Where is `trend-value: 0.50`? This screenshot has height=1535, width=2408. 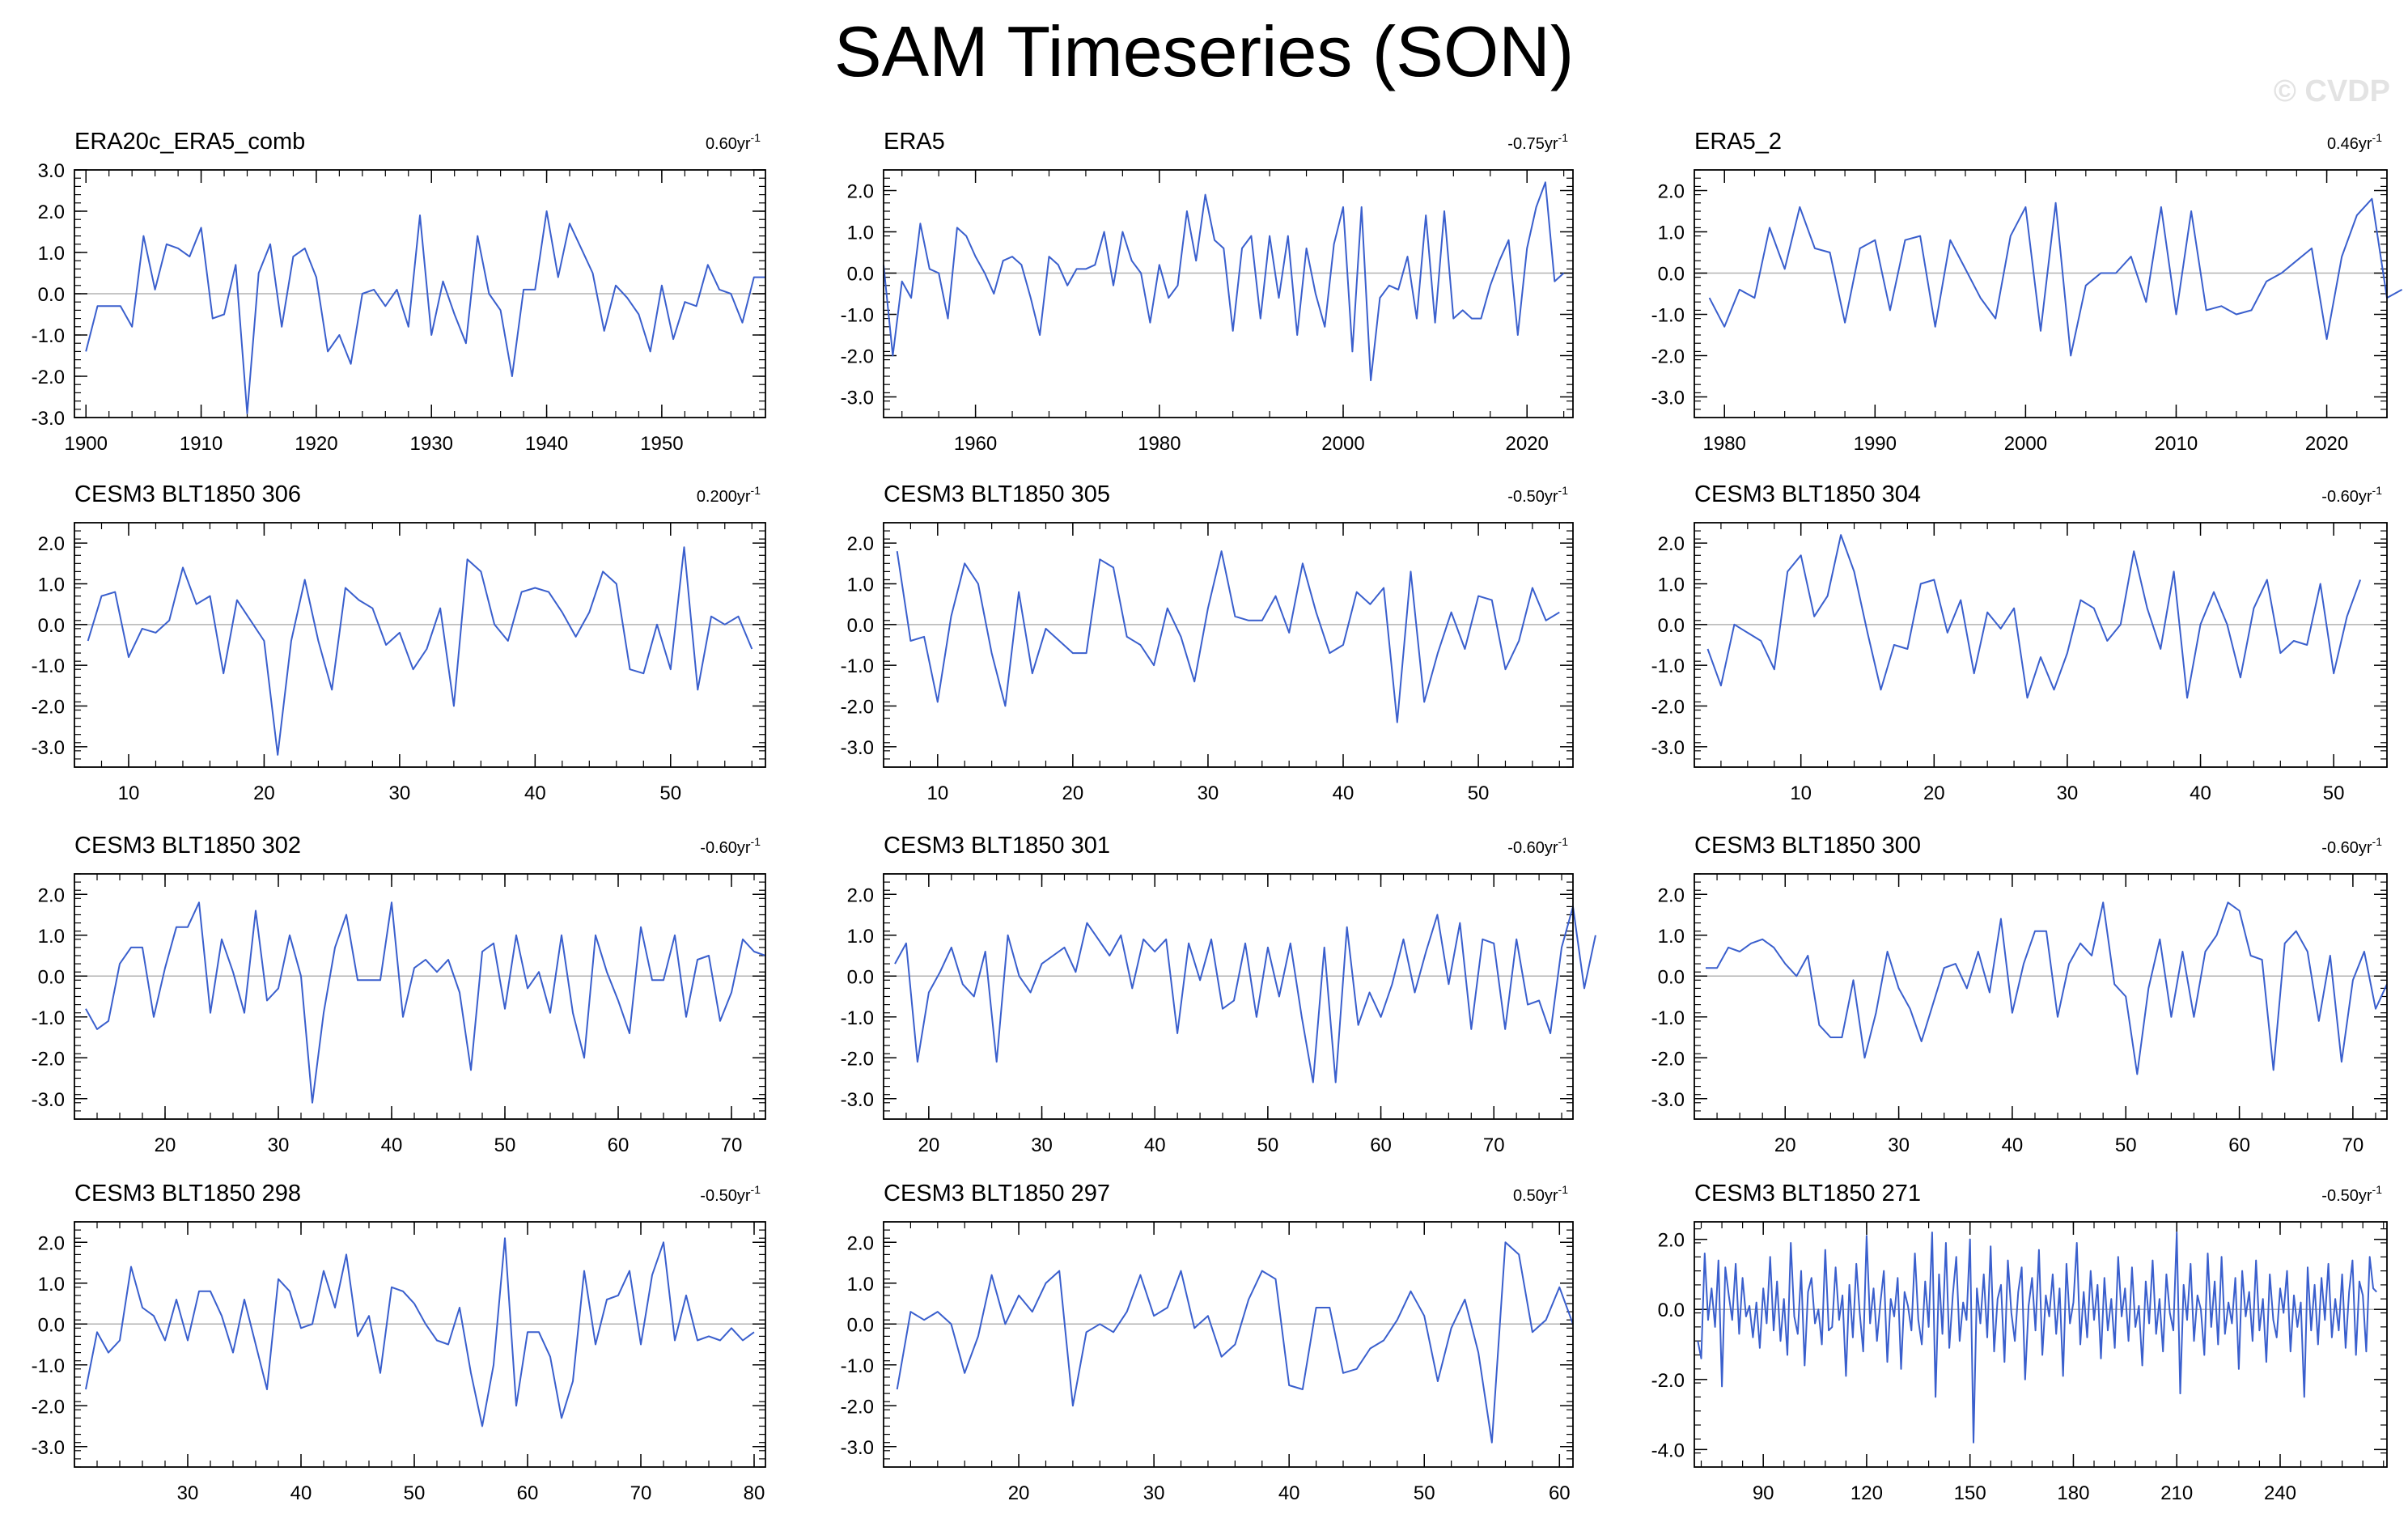 trend-value: 0.50 is located at coordinates (1529, 1196).